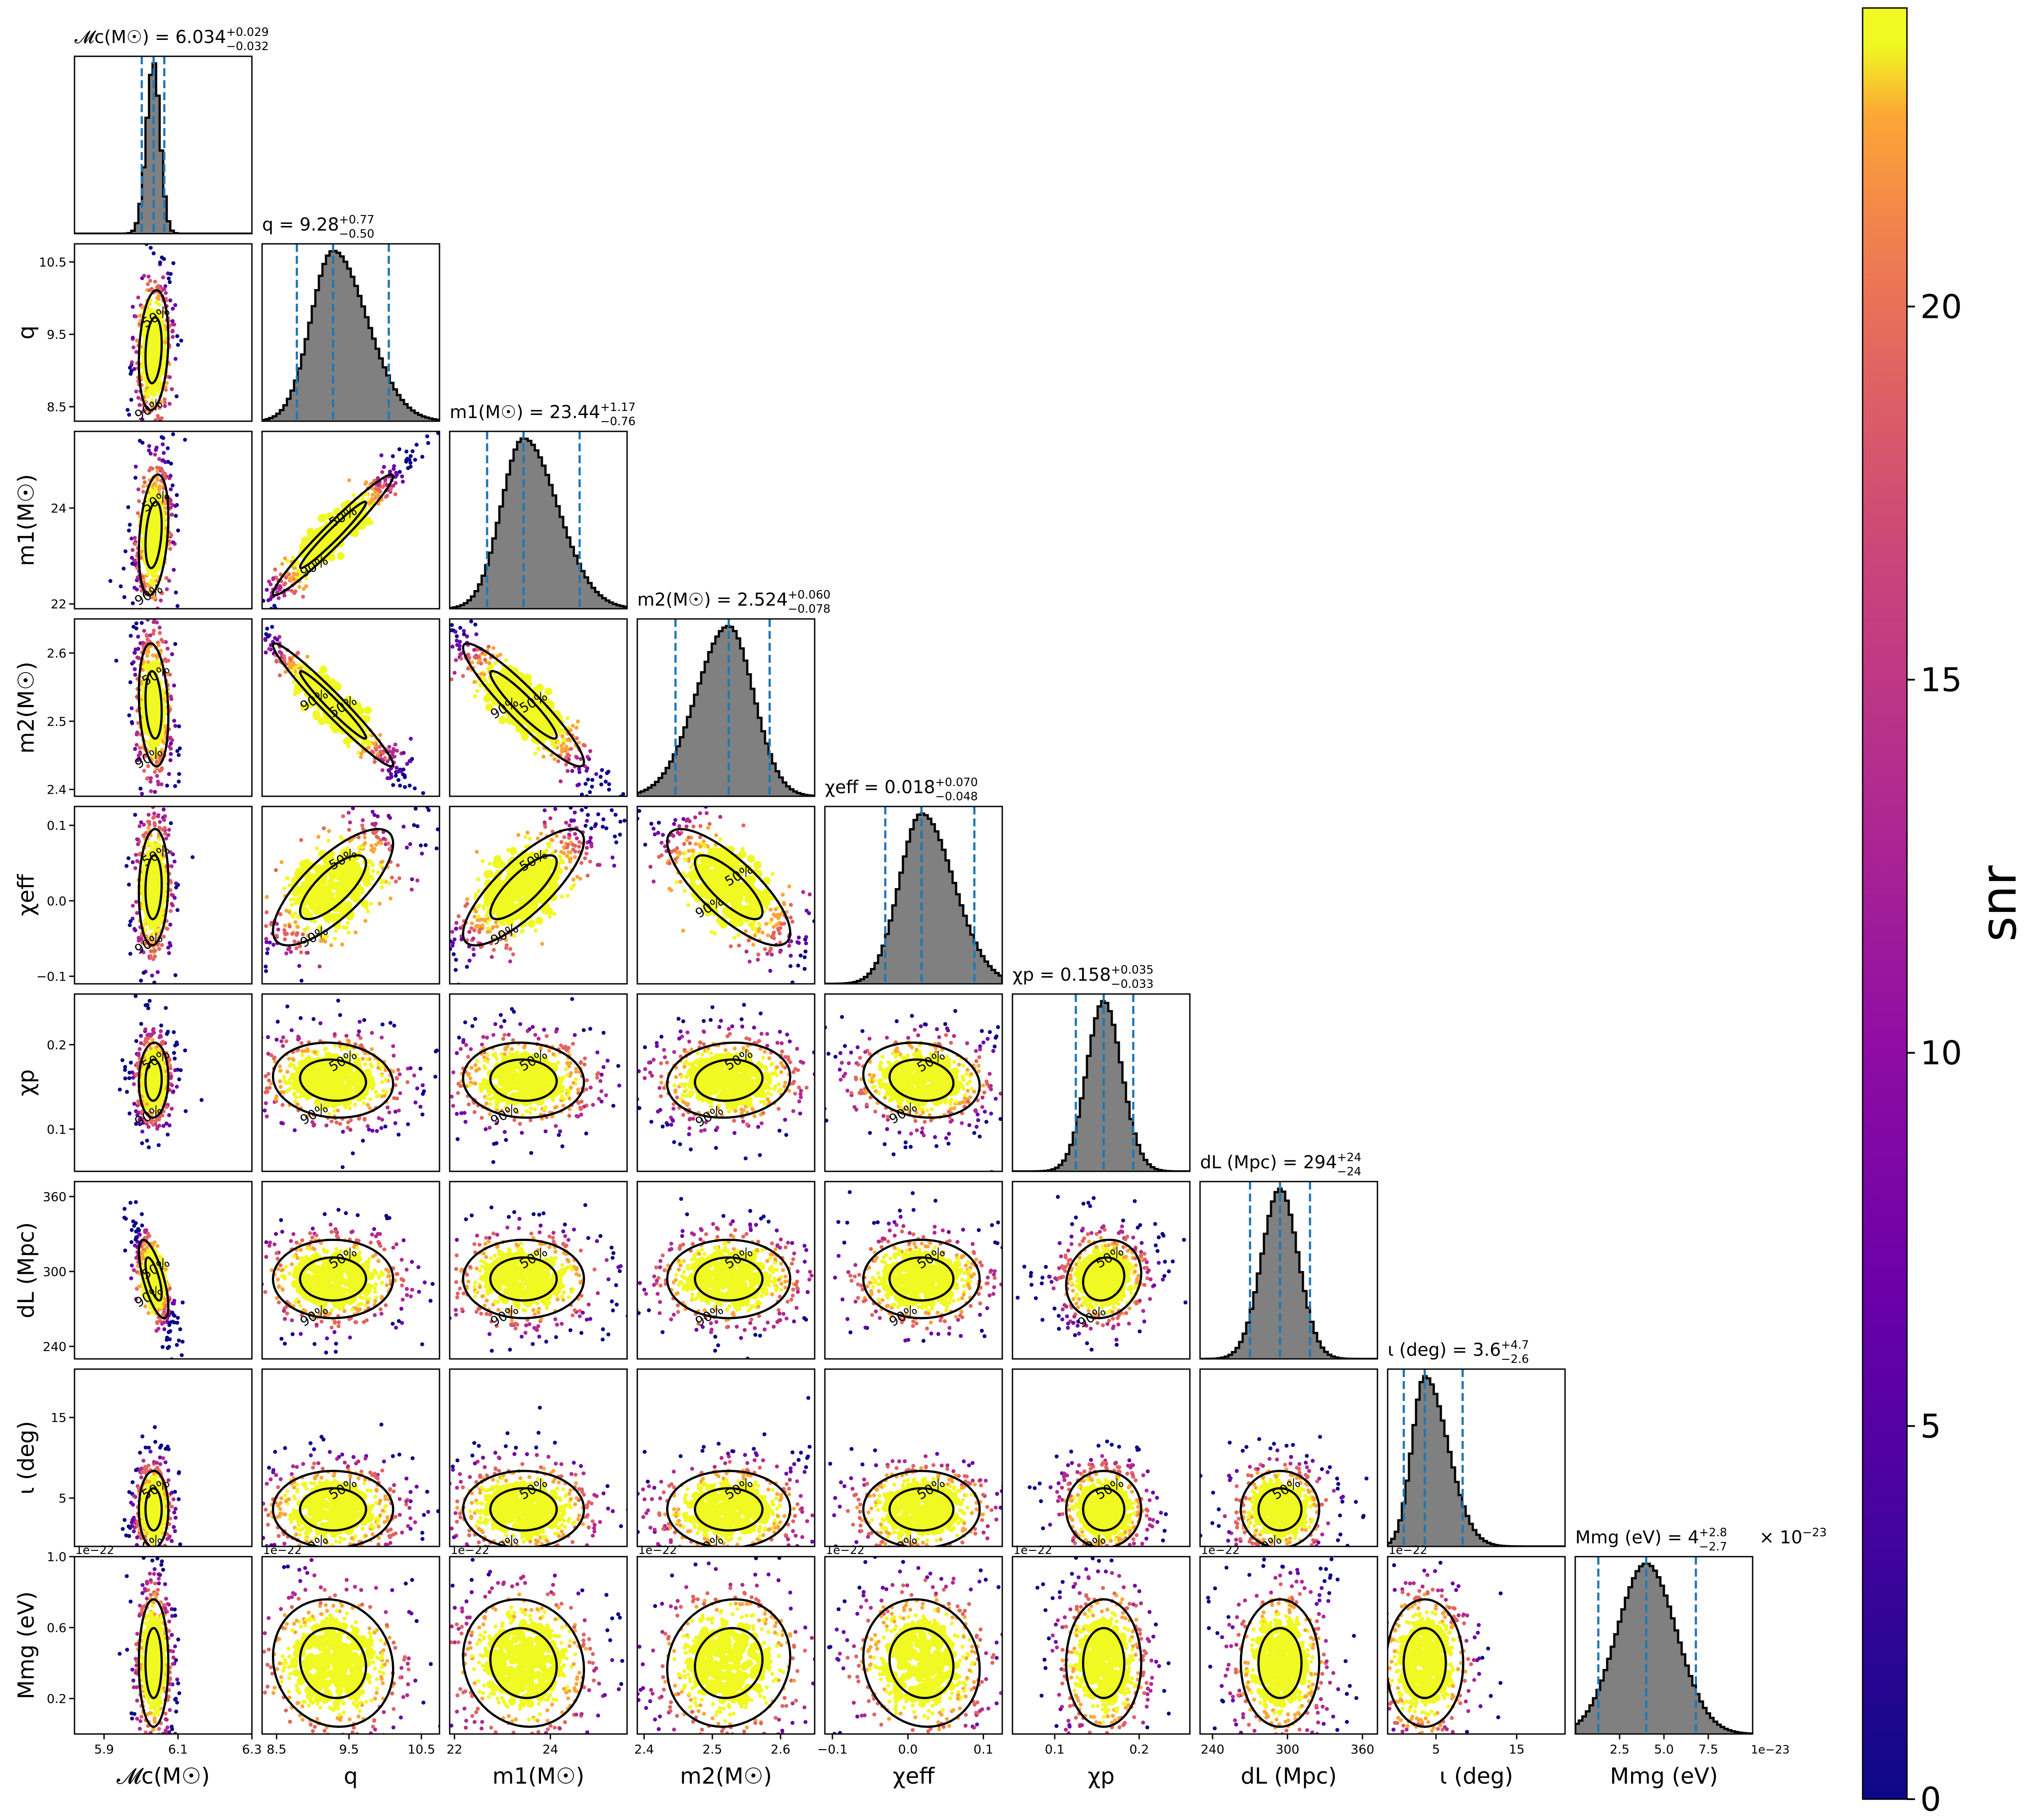 This screenshot has width=2044, height=1820. What do you see at coordinates (726, 895) in the screenshot?
I see `scatter-panel-m2-chi: 50%90%` at bounding box center [726, 895].